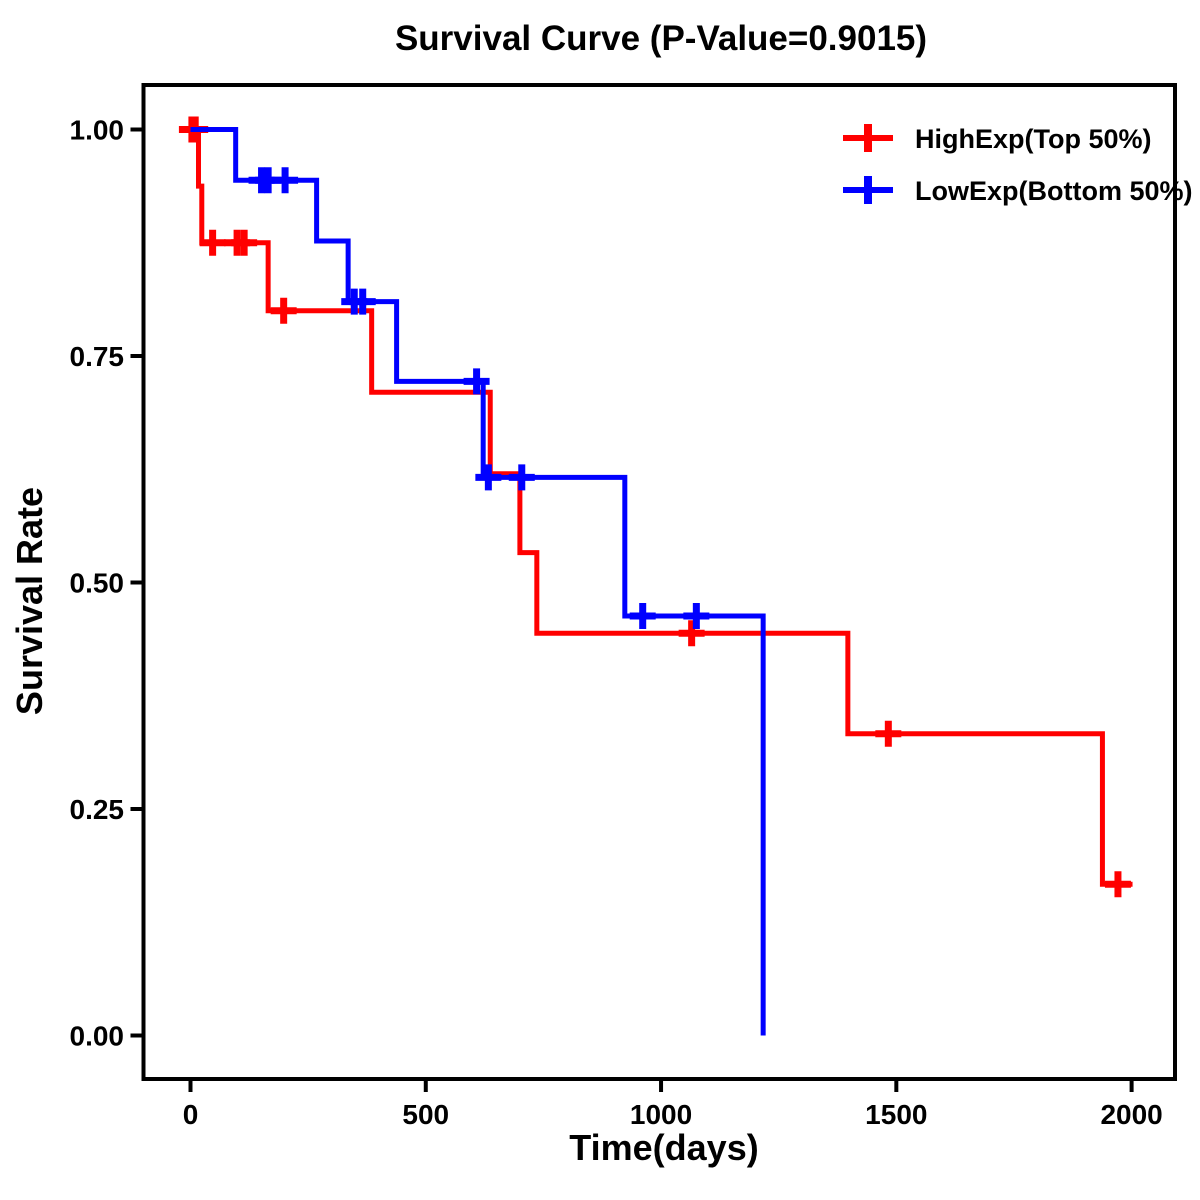 This screenshot has width=1200, height=1200. Describe the element at coordinates (97, 1036) in the screenshot. I see `y-tick-label: 0.00` at that location.